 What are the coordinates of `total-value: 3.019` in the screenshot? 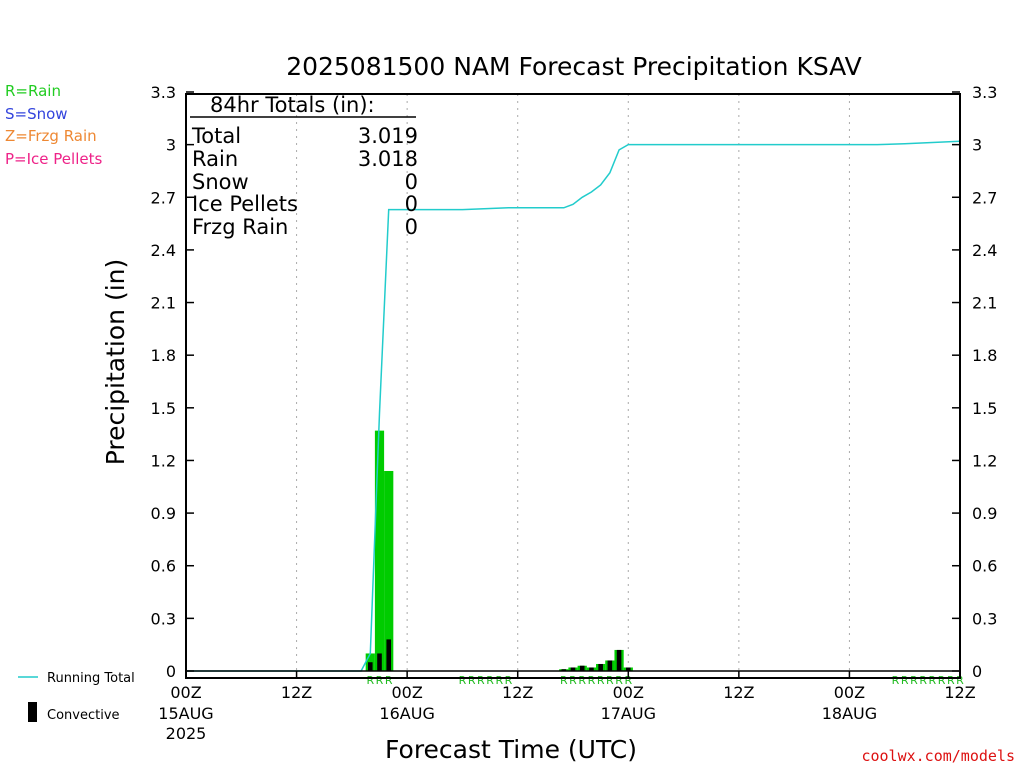 It's located at (388, 136).